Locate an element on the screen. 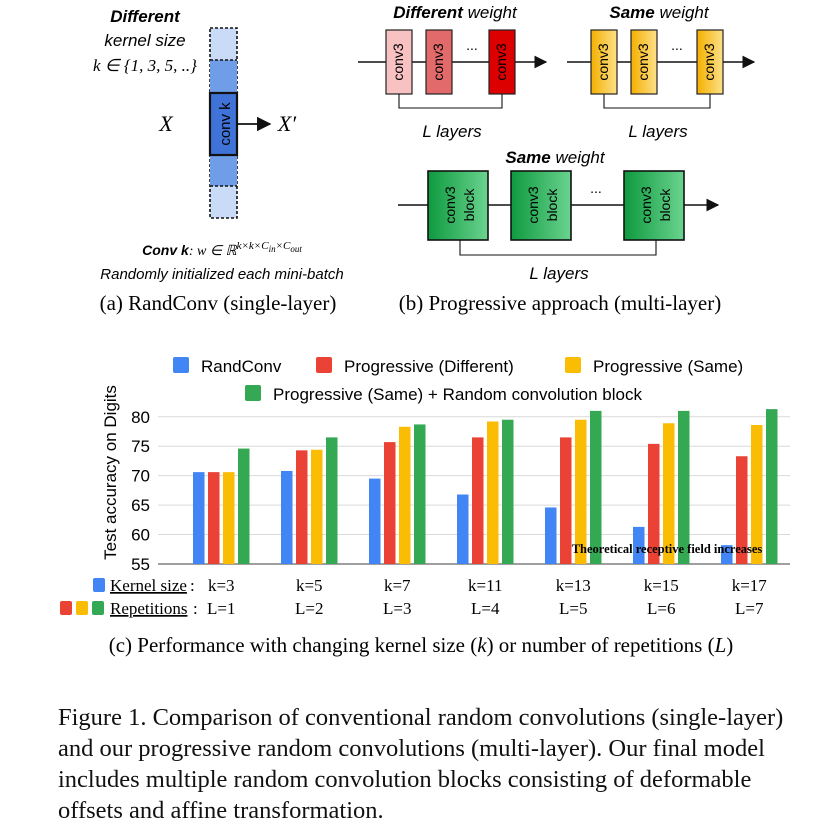 This screenshot has width=824, height=837. legend-label-1: RandConv is located at coordinates (241, 366).